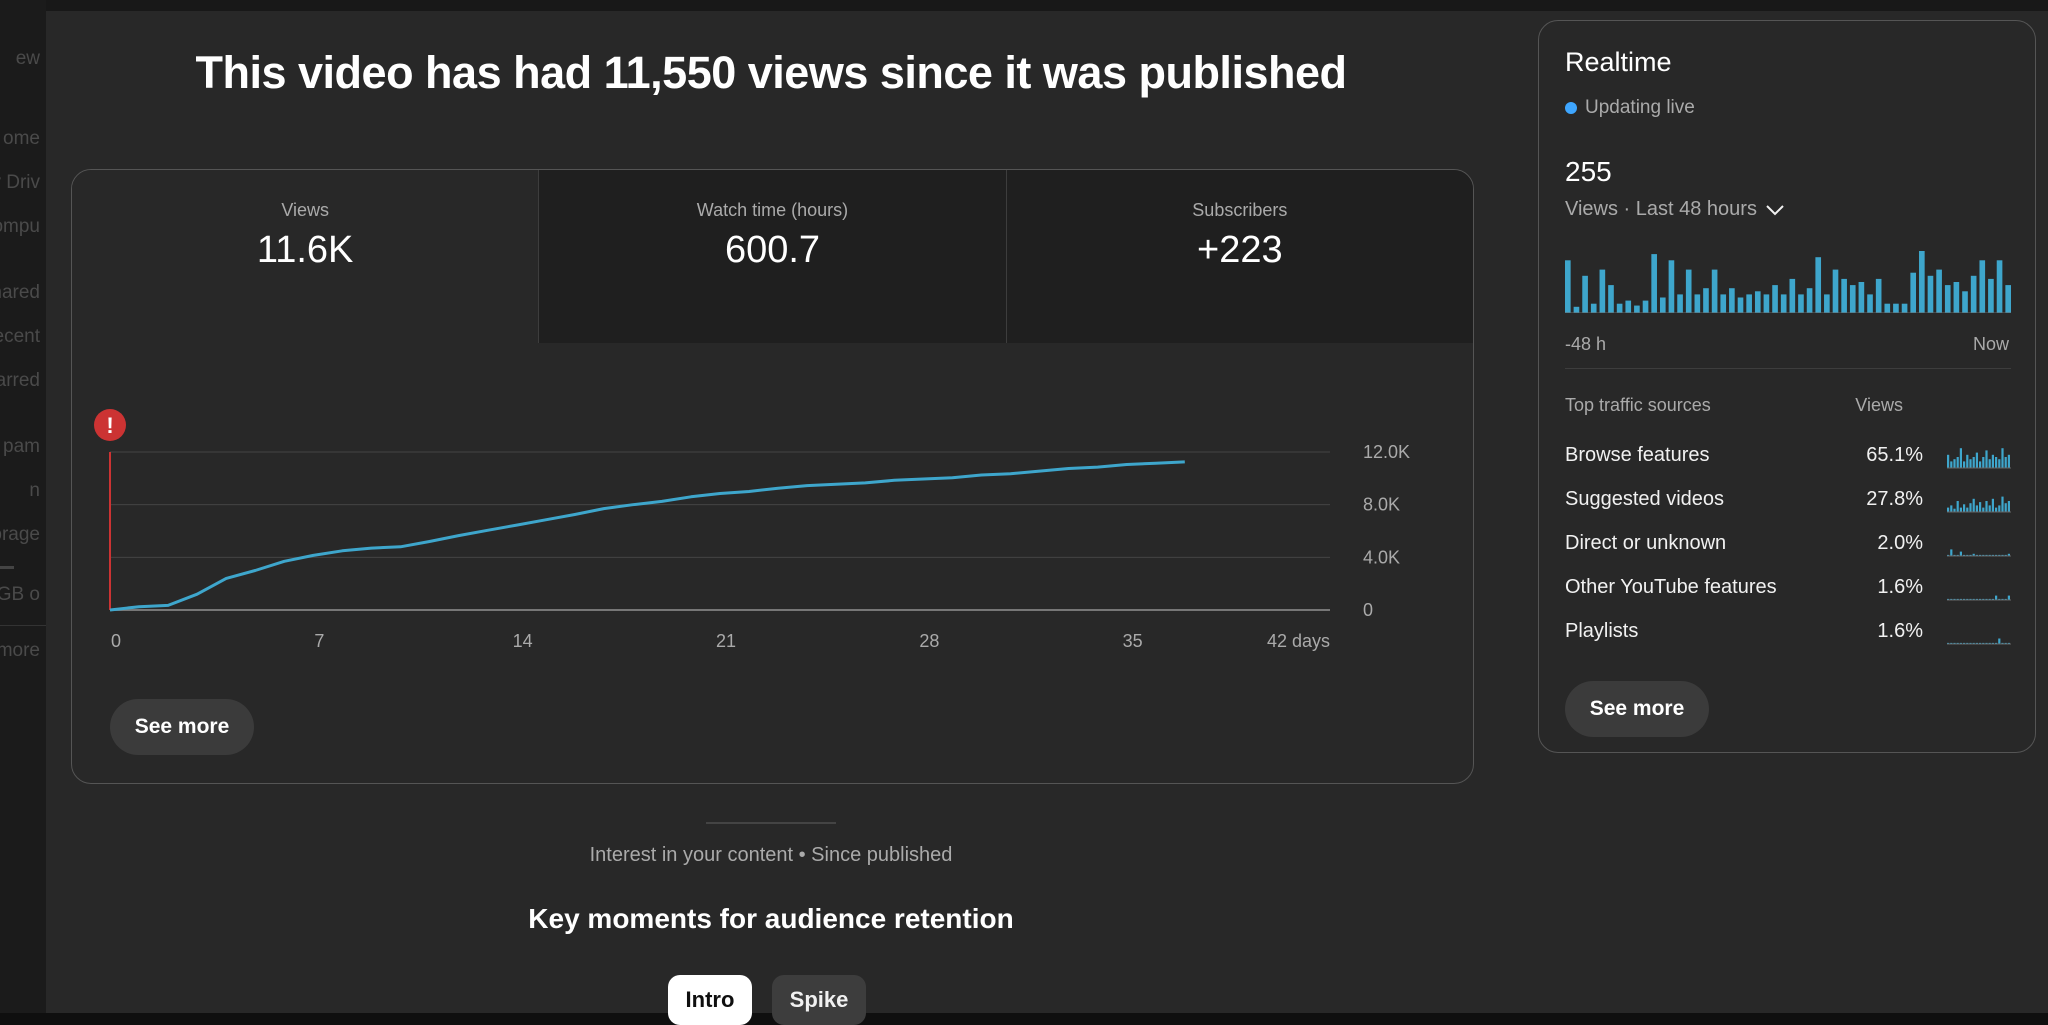  I want to click on traffic-source-row: Direct or unknown 2.0%, so click(1788, 544).